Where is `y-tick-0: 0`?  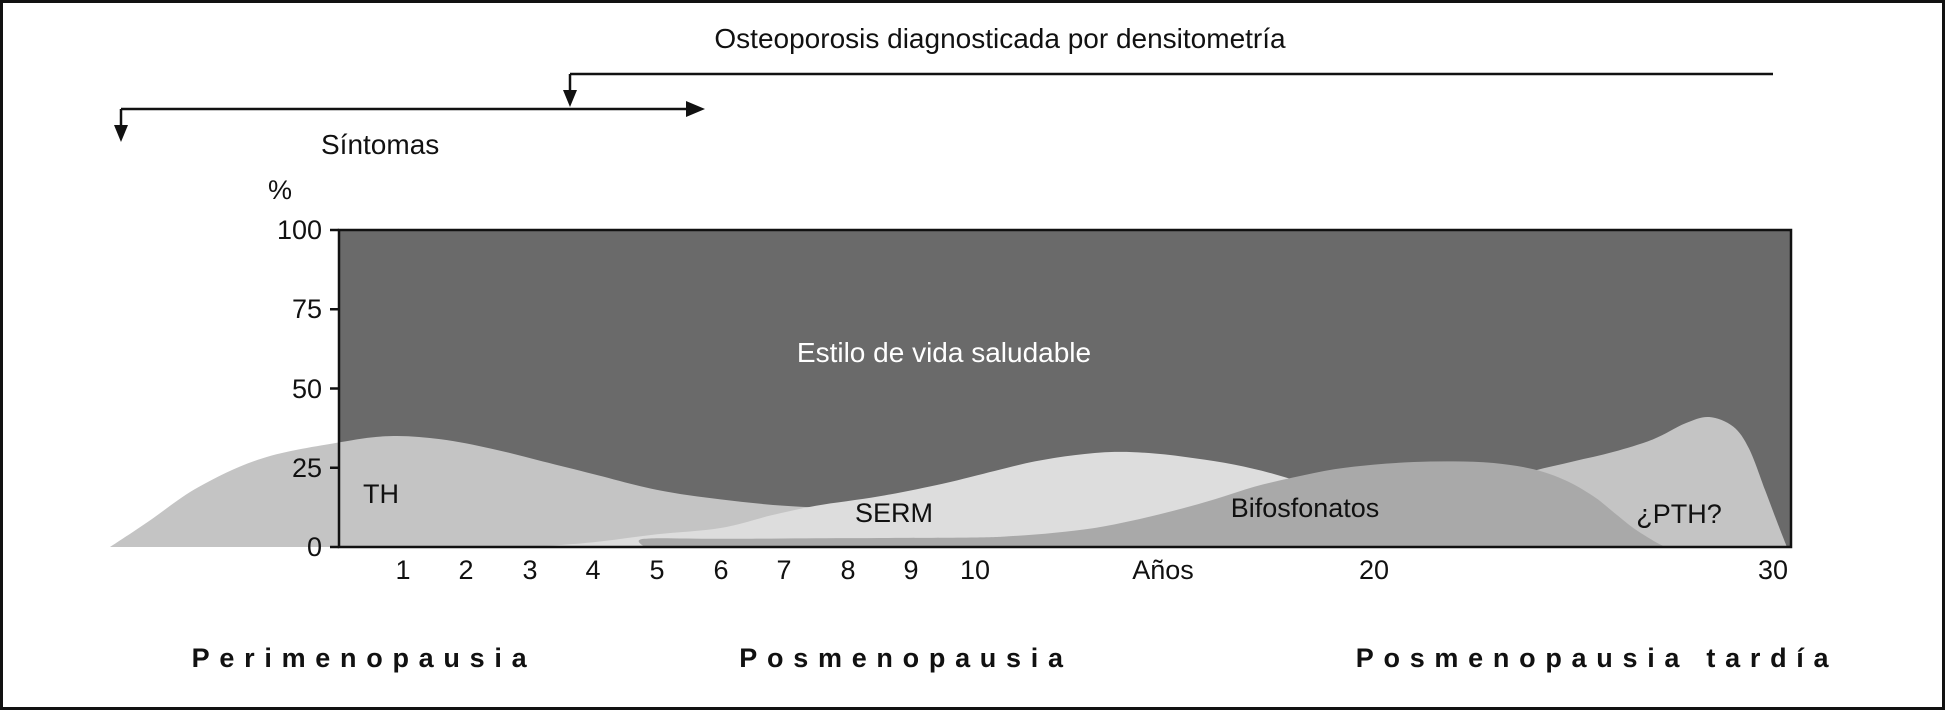 y-tick-0: 0 is located at coordinates (314, 547).